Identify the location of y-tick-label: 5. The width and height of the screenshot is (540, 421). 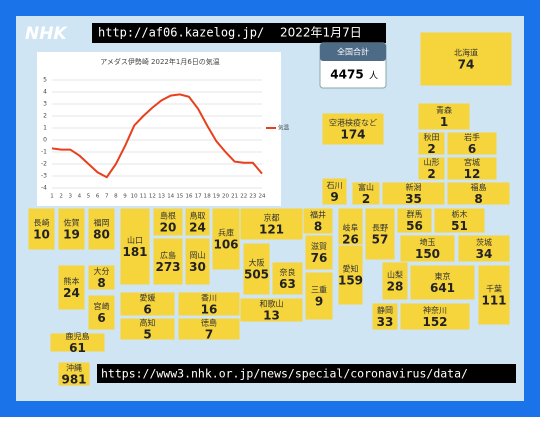
(45, 80).